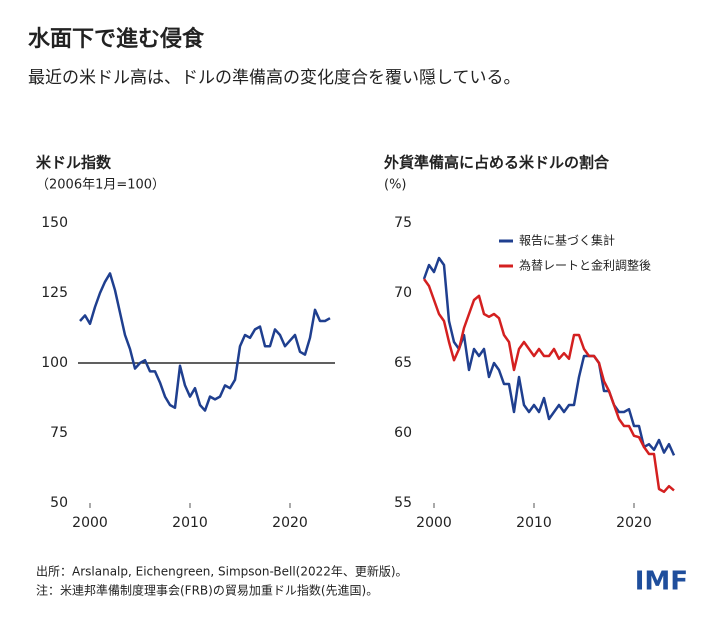 The image size is (720, 623). Describe the element at coordinates (207, 590) in the screenshot. I see `footnote: 注：米連邦準備制度理事会(FRB)の貿易加重ドル指数(先進国)。` at that location.